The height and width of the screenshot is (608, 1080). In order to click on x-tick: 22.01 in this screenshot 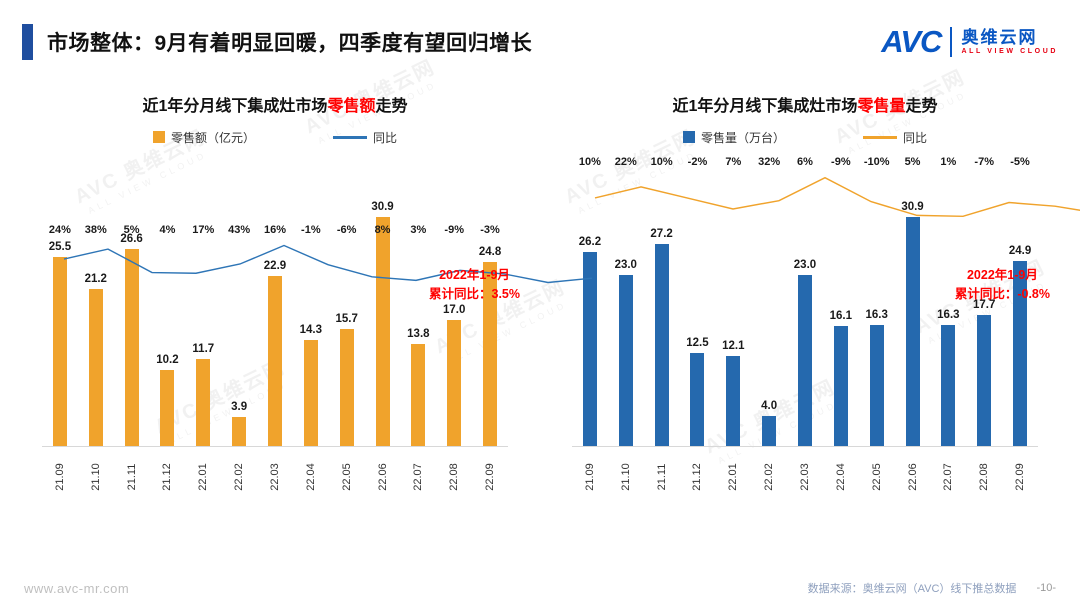, I will do `click(733, 476)`.